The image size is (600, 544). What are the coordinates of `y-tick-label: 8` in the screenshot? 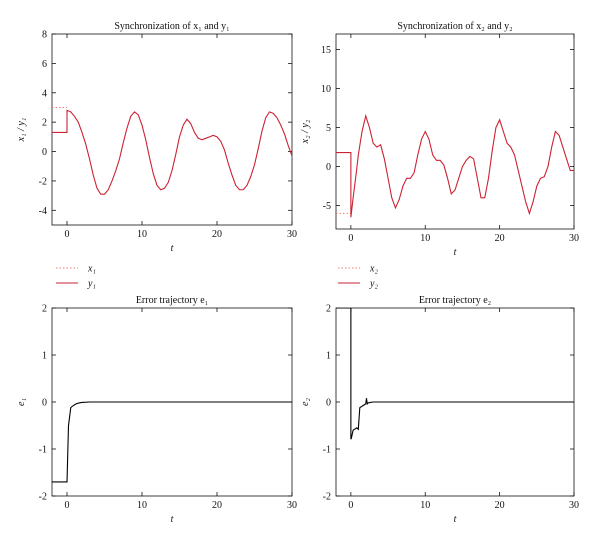 It's located at (44, 35).